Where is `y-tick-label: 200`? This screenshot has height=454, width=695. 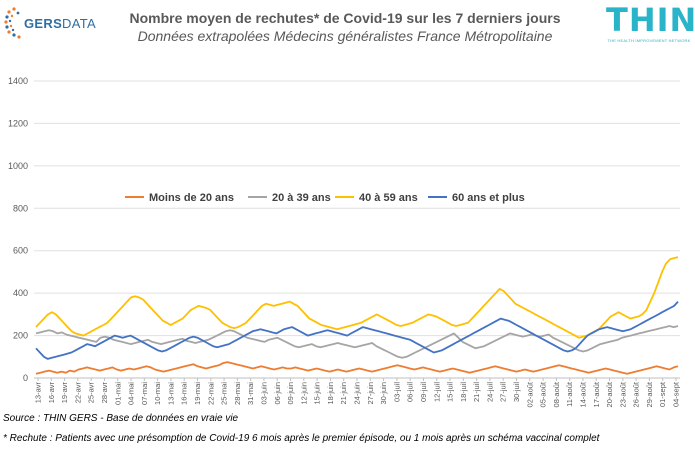
y-tick-label: 200 is located at coordinates (20, 336).